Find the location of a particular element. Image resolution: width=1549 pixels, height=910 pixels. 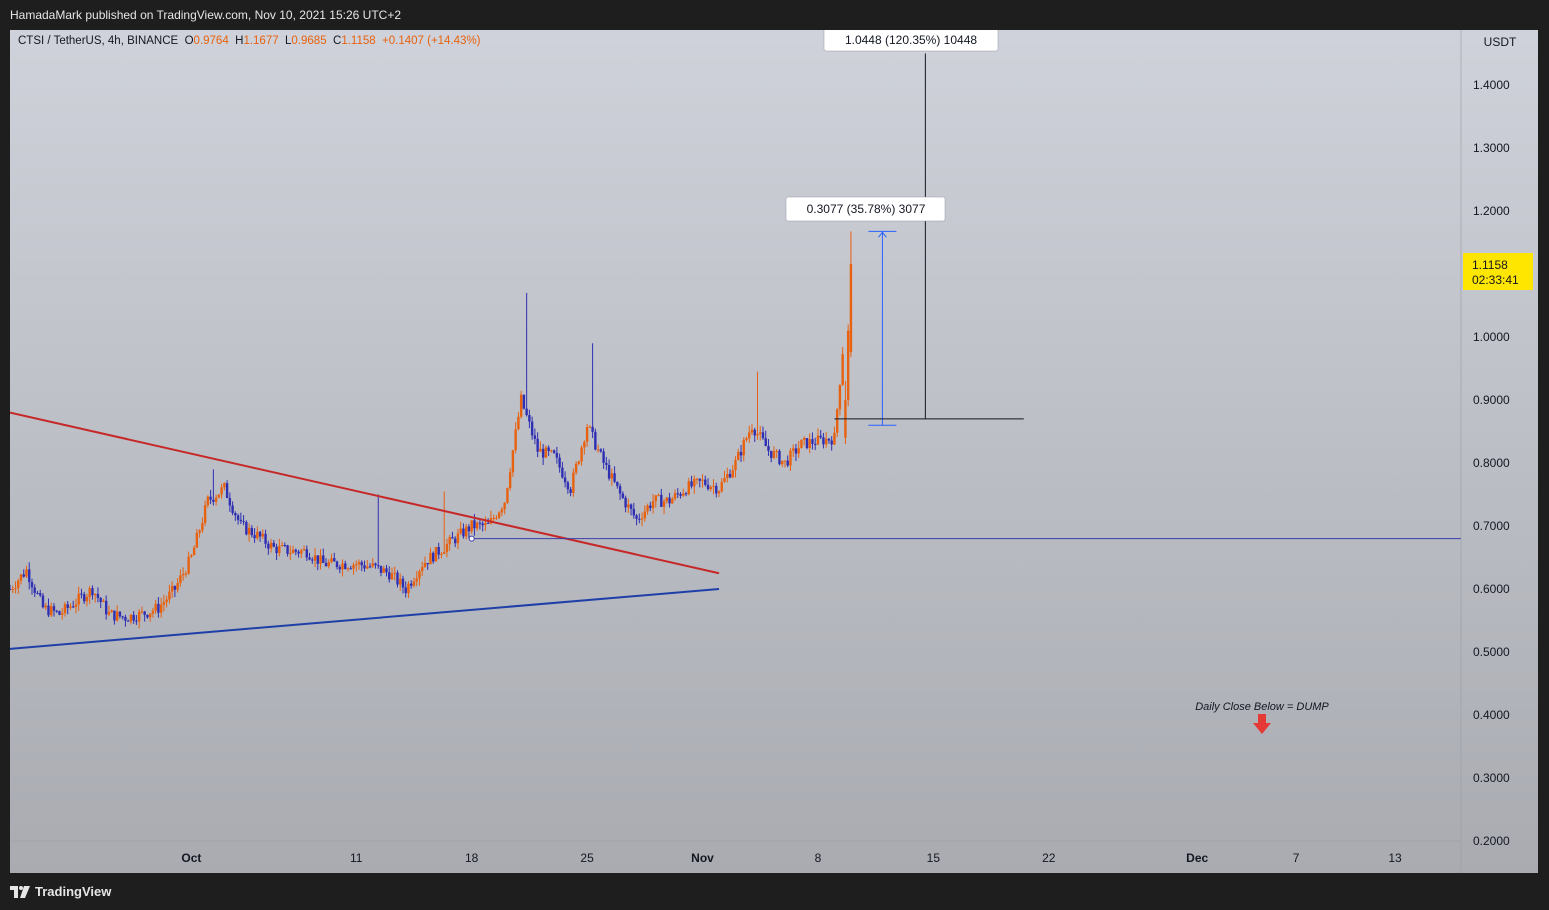

resistance-trendline is located at coordinates (365, 493).